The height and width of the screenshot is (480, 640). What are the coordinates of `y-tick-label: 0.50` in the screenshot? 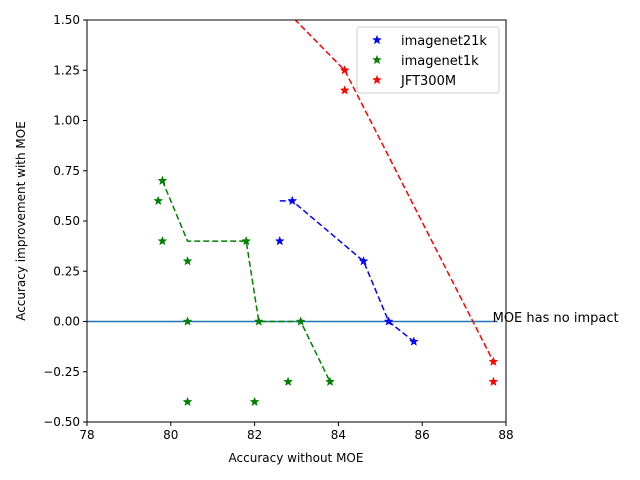 It's located at (66, 221).